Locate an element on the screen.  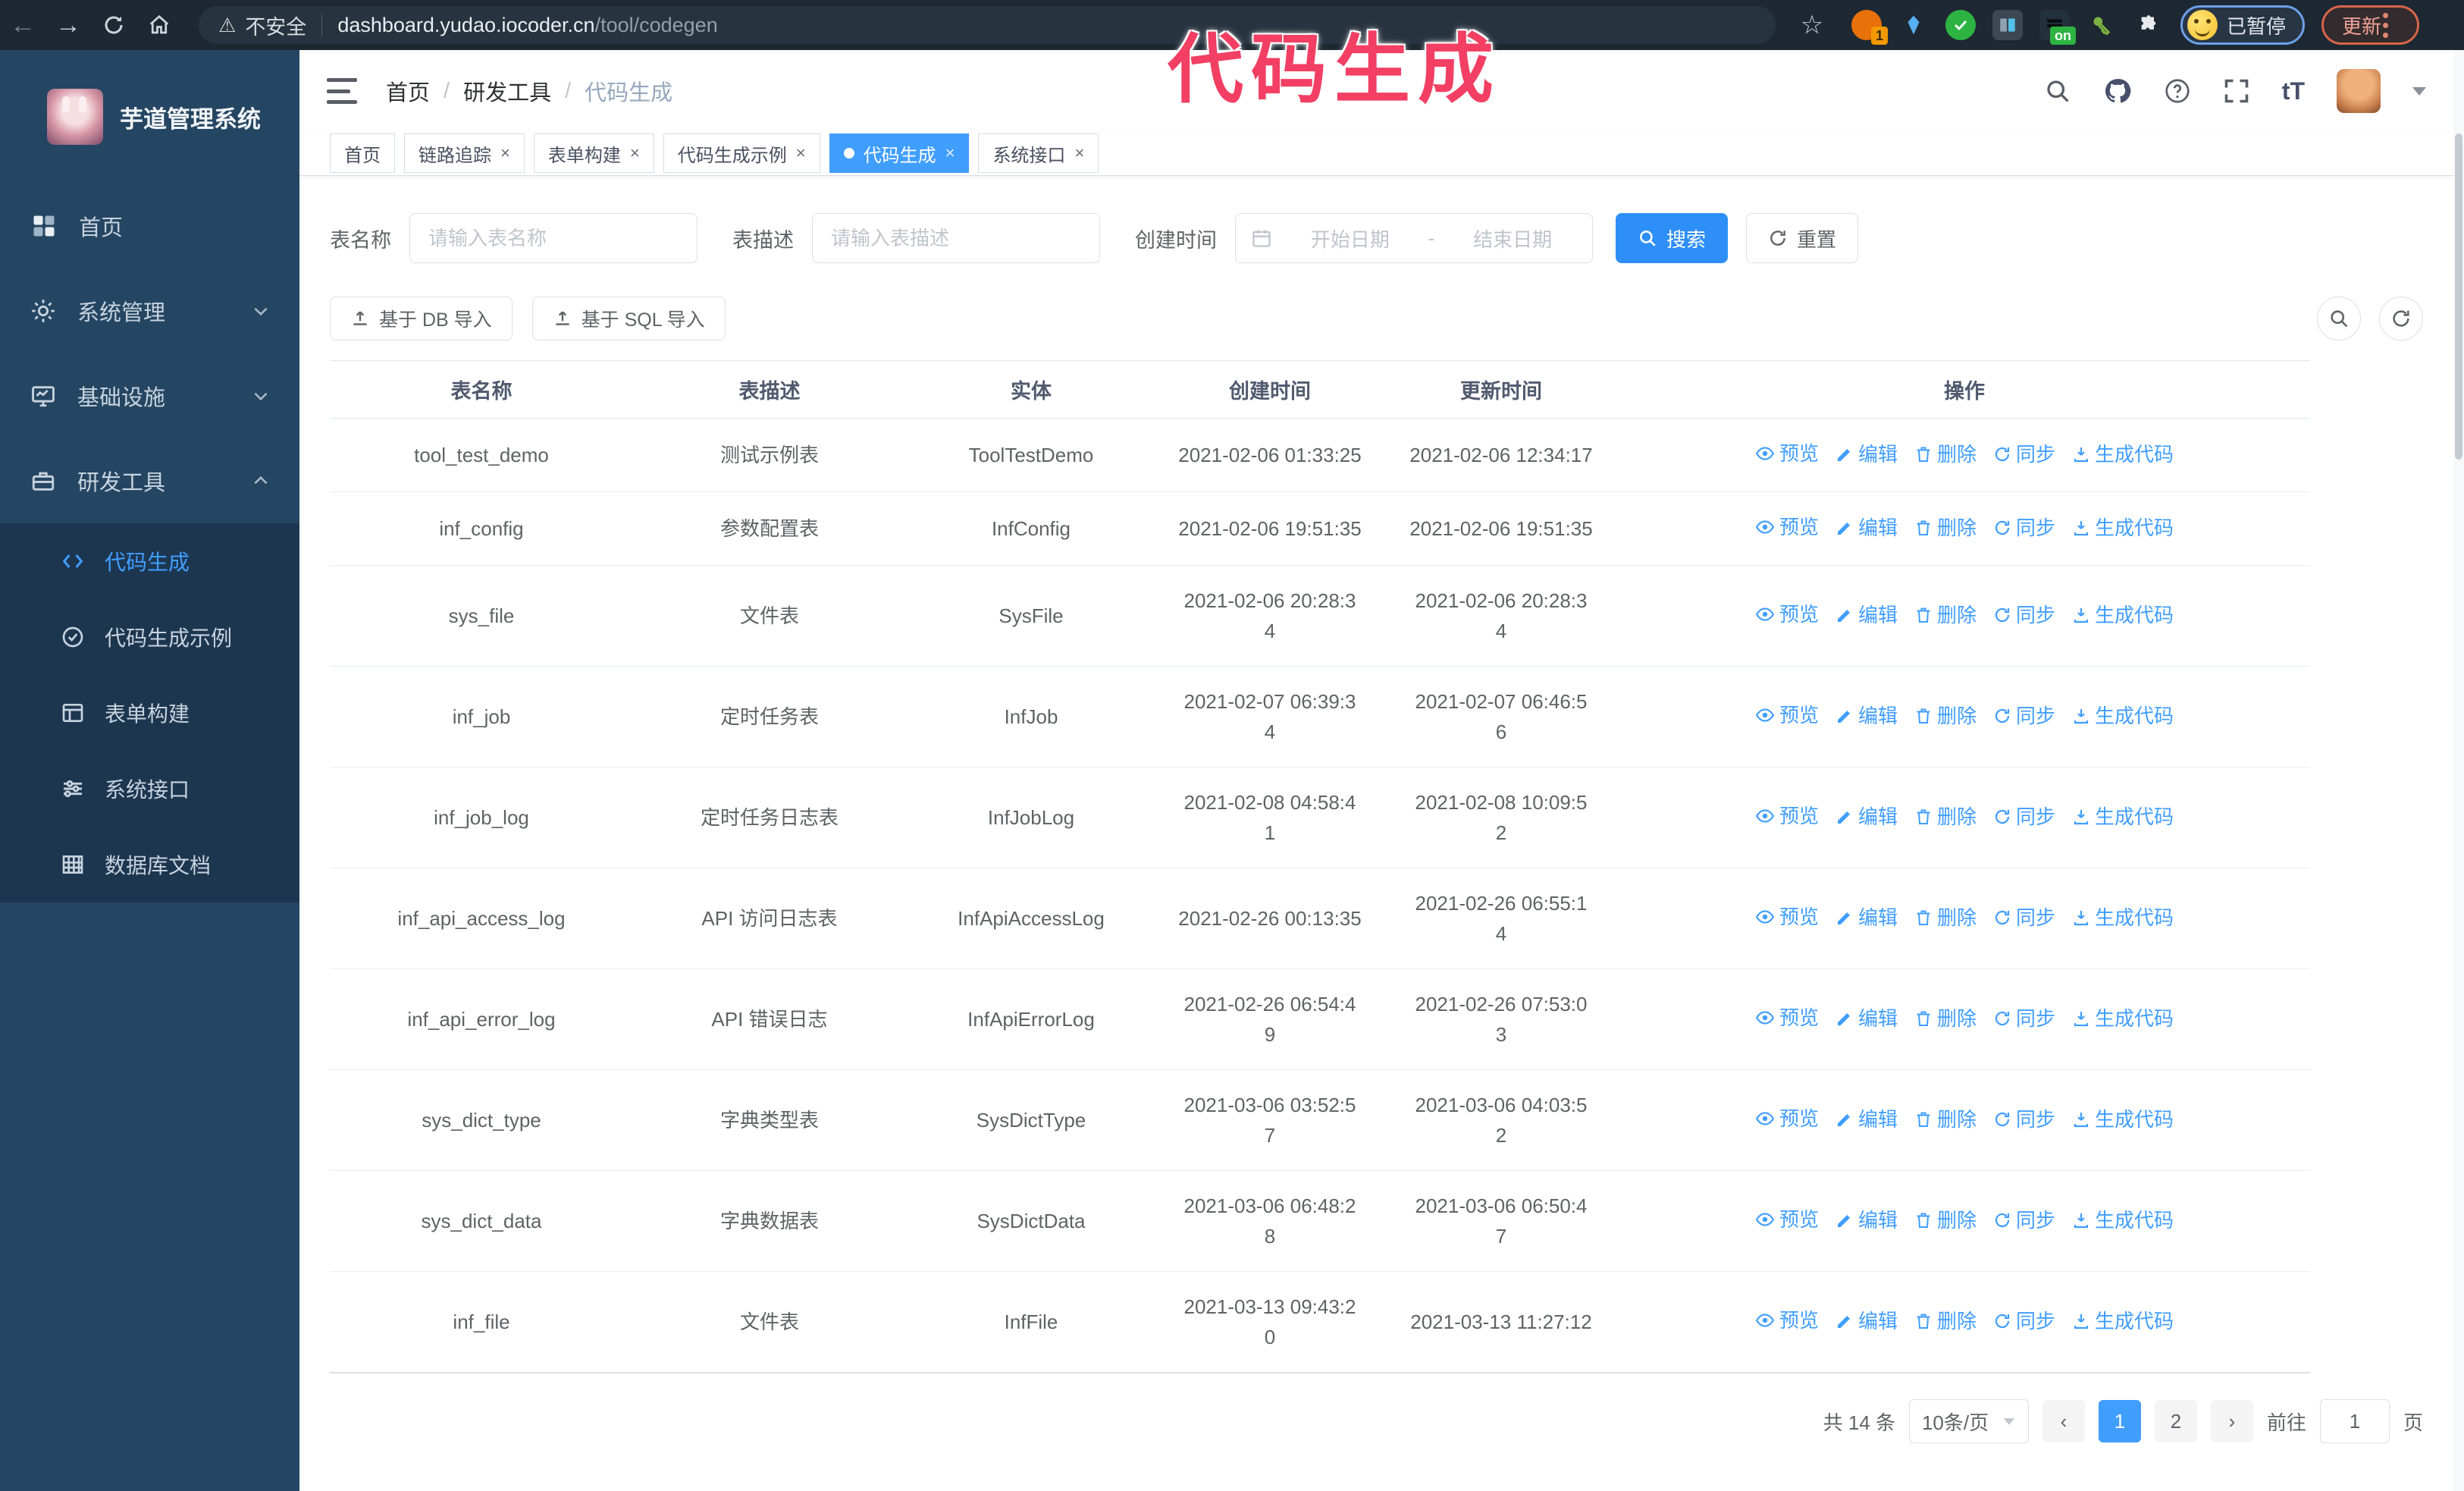
refresh-table-button is located at coordinates (2401, 319).